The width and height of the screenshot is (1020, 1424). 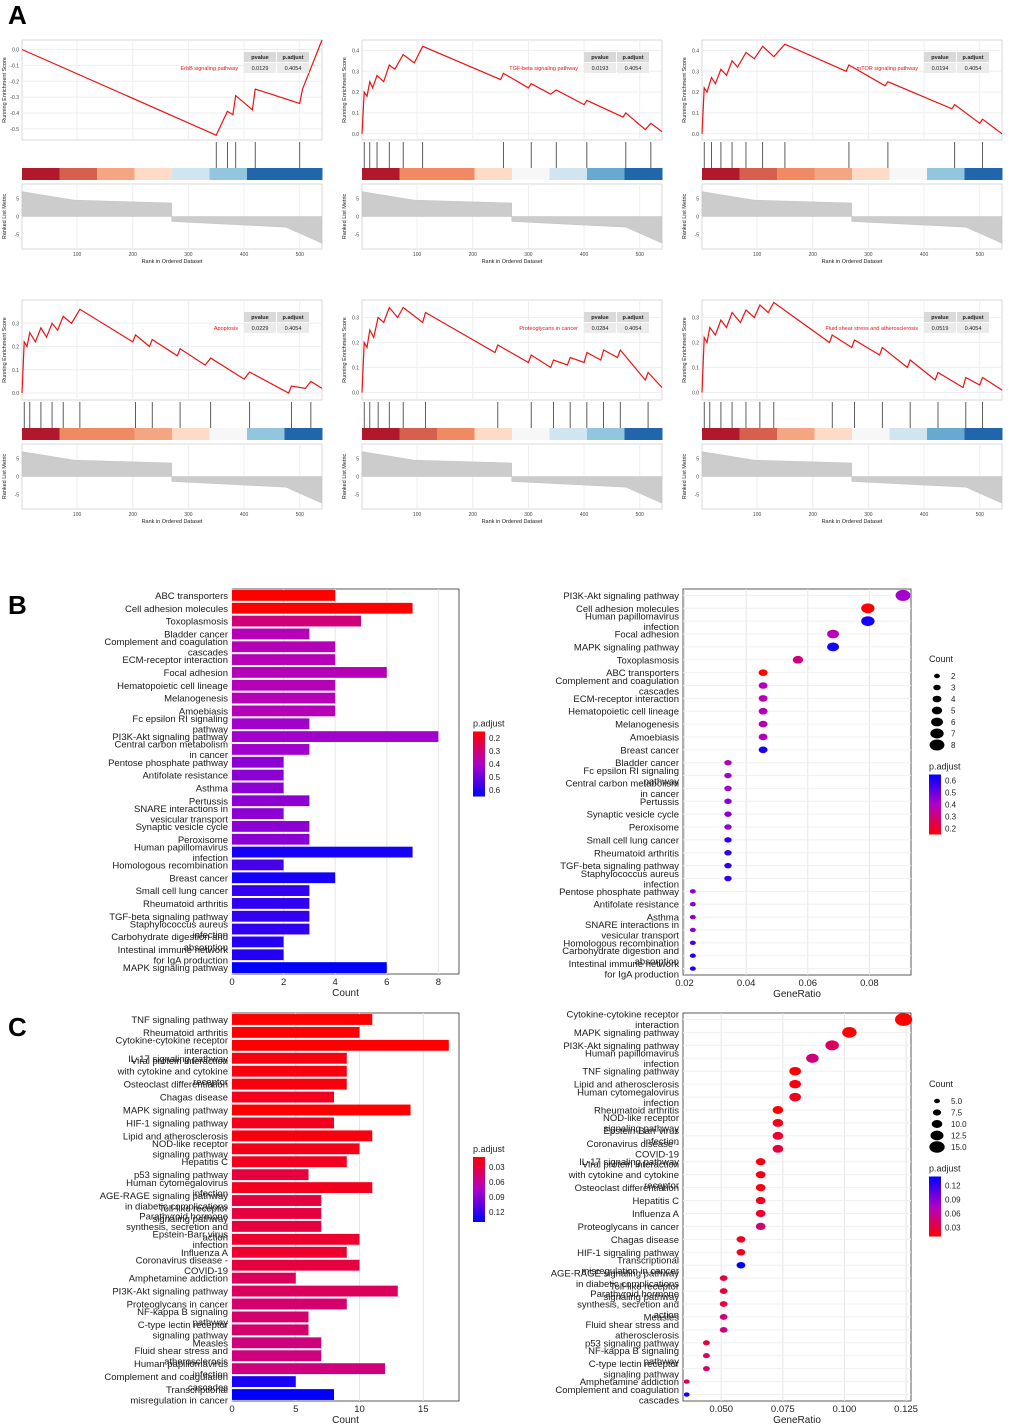 What do you see at coordinates (627, 1188) in the screenshot?
I see `category-label: Osteoclast differentiation` at bounding box center [627, 1188].